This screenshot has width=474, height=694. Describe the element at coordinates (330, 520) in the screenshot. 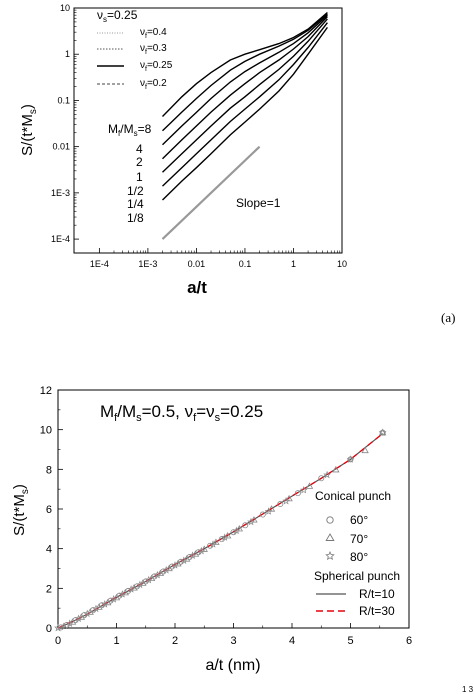

I see `legend-circle-marker` at that location.